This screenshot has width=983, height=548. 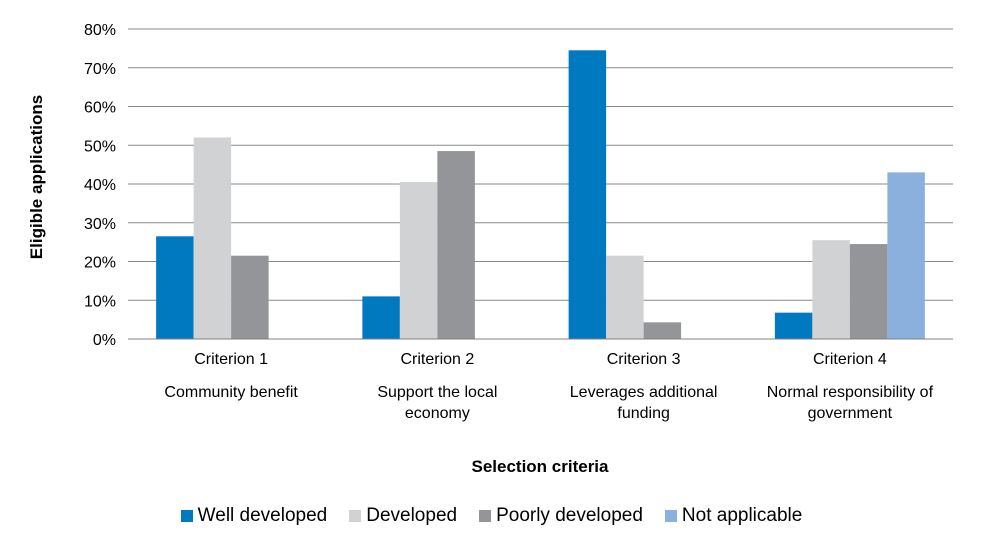 What do you see at coordinates (540, 466) in the screenshot?
I see `x-axis-title: Selection criteria` at bounding box center [540, 466].